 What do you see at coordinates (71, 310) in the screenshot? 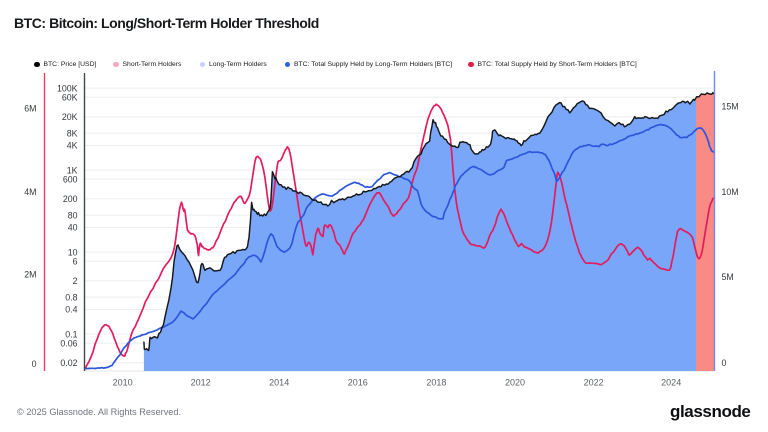
I see `svg-text: 0.4` at bounding box center [71, 310].